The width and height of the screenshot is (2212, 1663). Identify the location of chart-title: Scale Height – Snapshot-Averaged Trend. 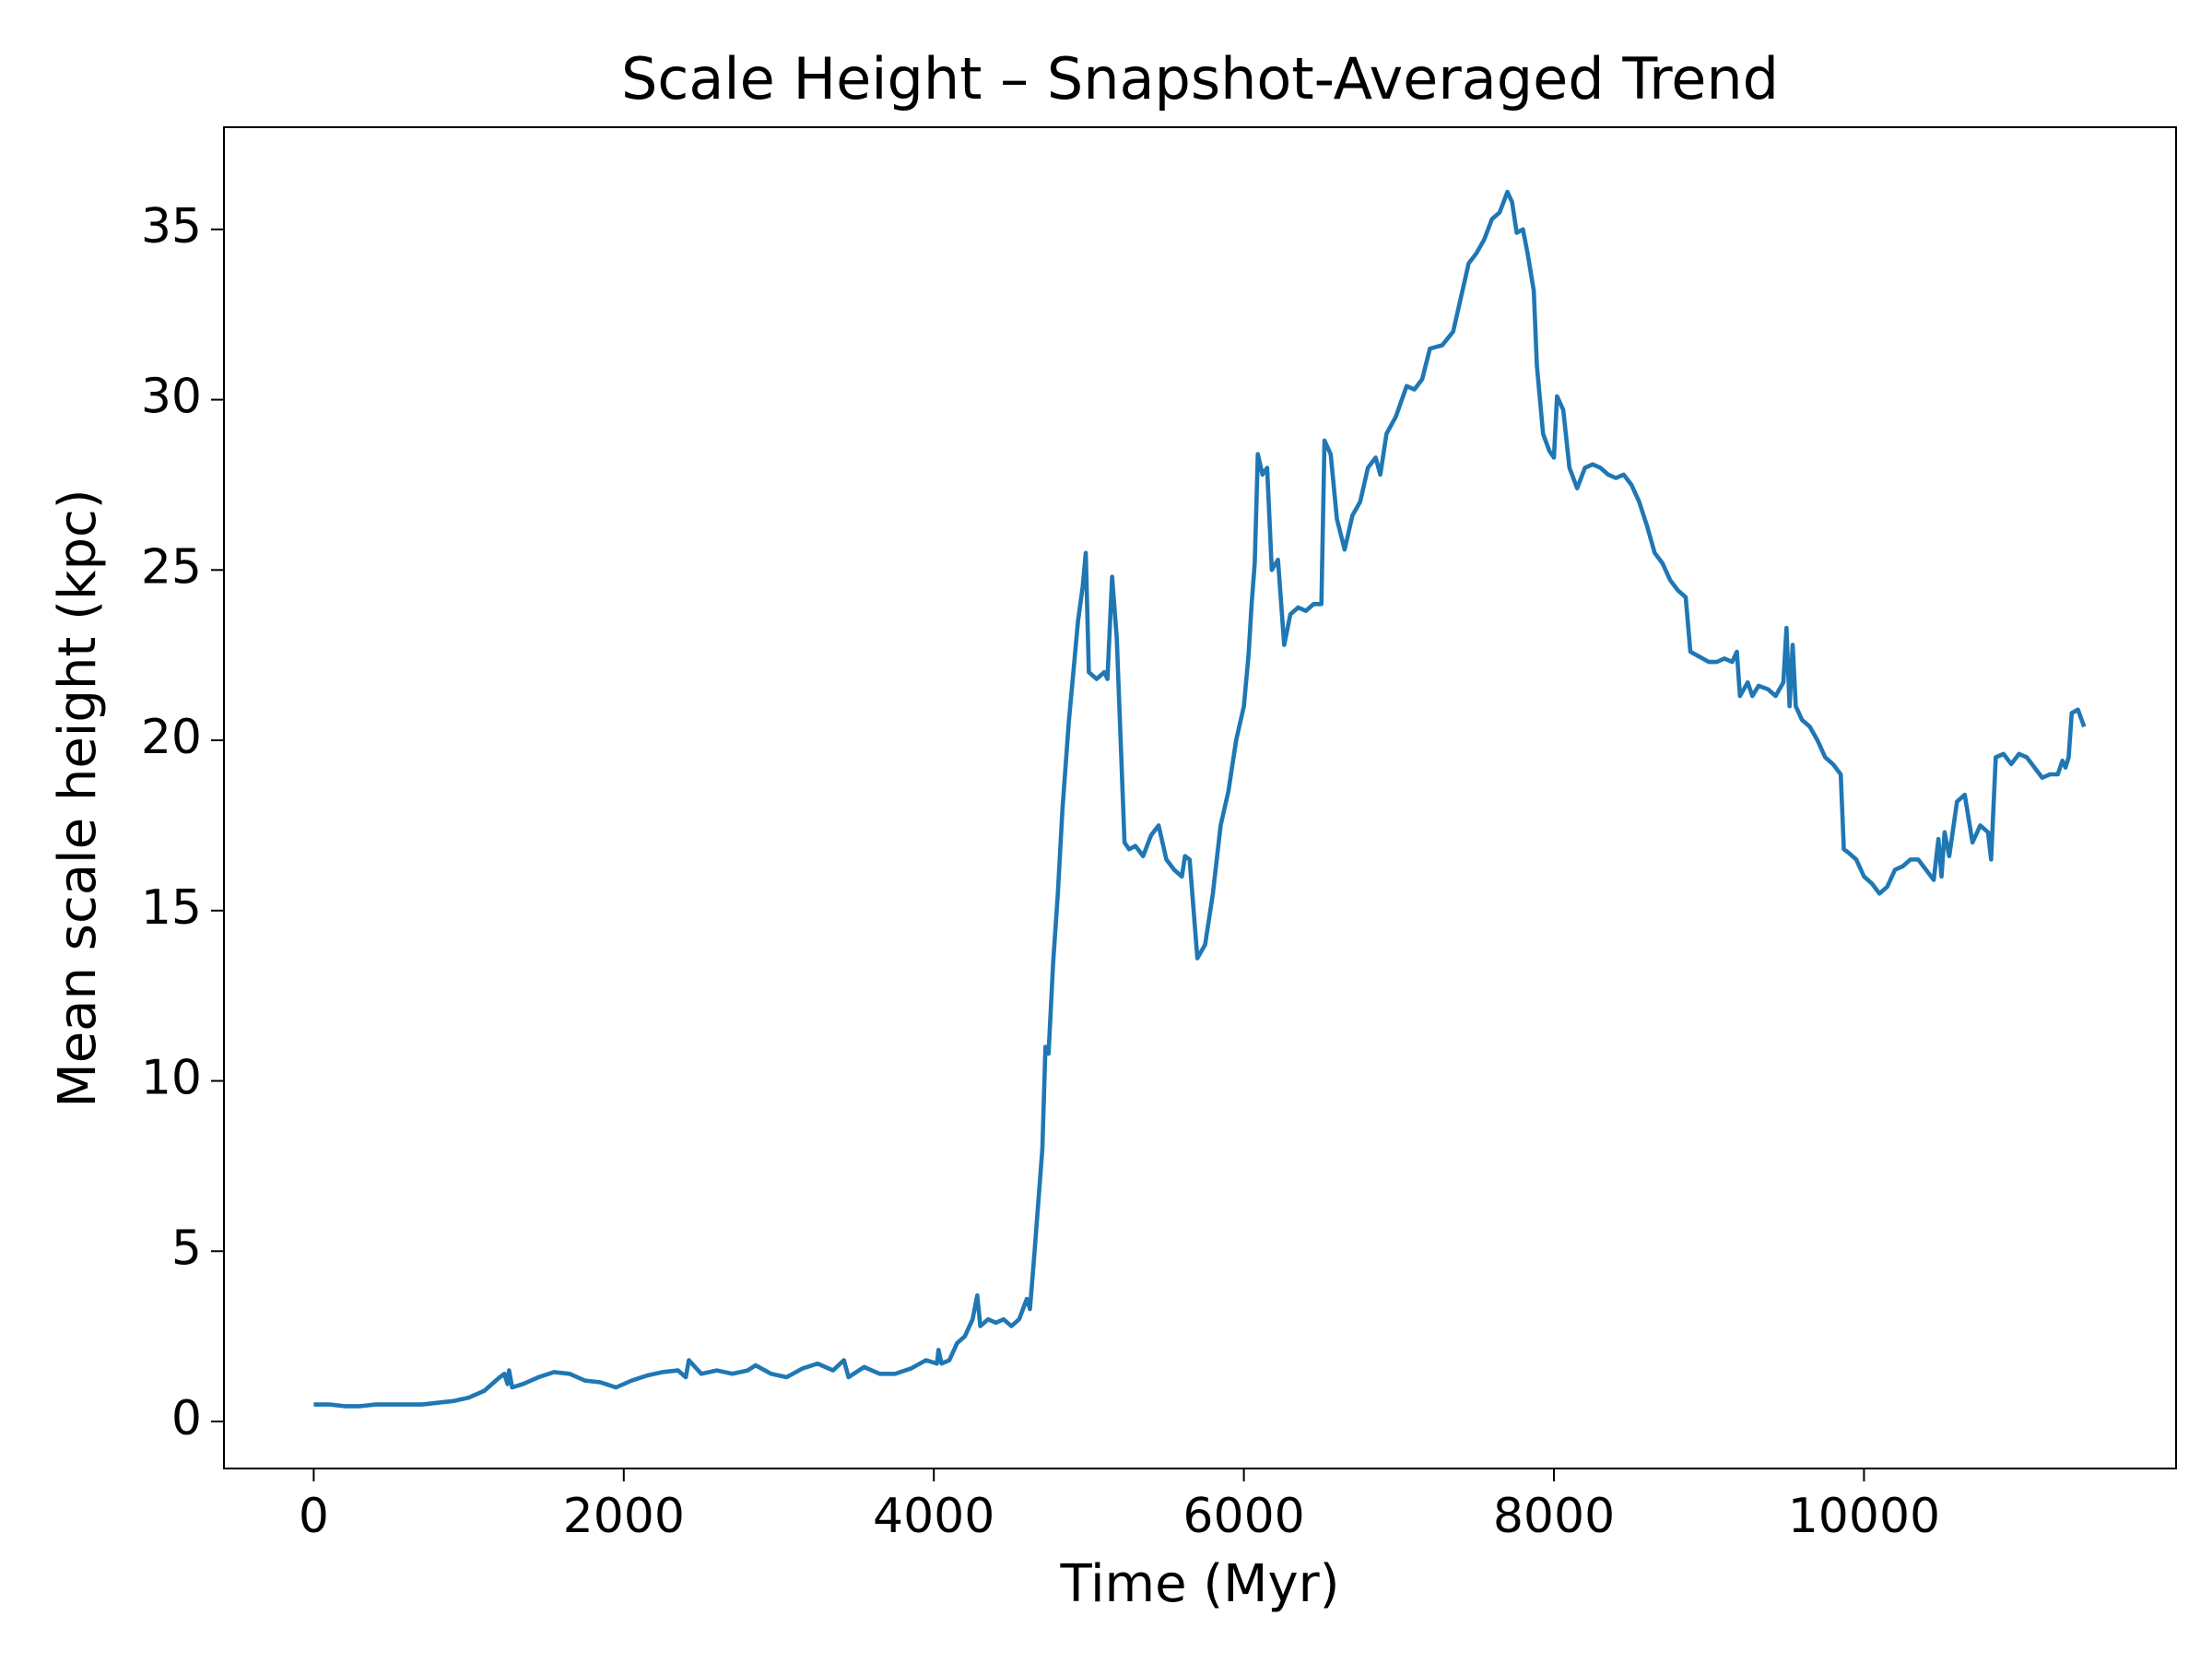
(1200, 78).